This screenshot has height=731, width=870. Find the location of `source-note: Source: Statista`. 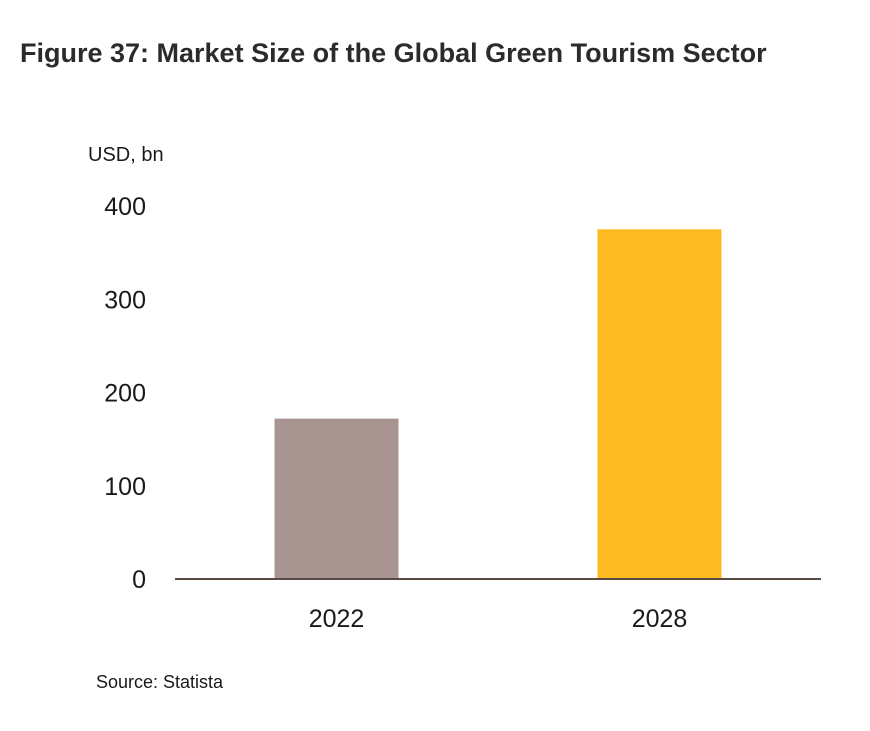

source-note: Source: Statista is located at coordinates (160, 682).